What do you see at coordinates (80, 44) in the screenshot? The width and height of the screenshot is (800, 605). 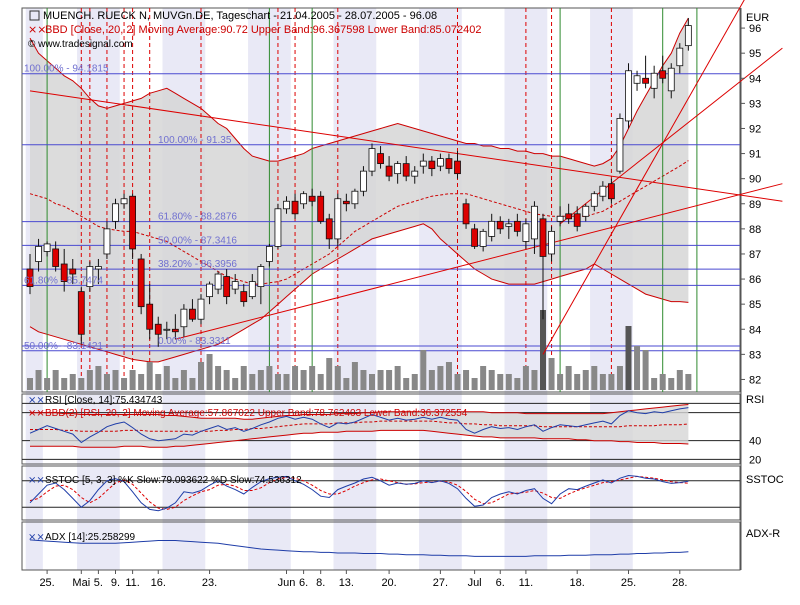 I see `source-legend: © www.tradesignal.com` at bounding box center [80, 44].